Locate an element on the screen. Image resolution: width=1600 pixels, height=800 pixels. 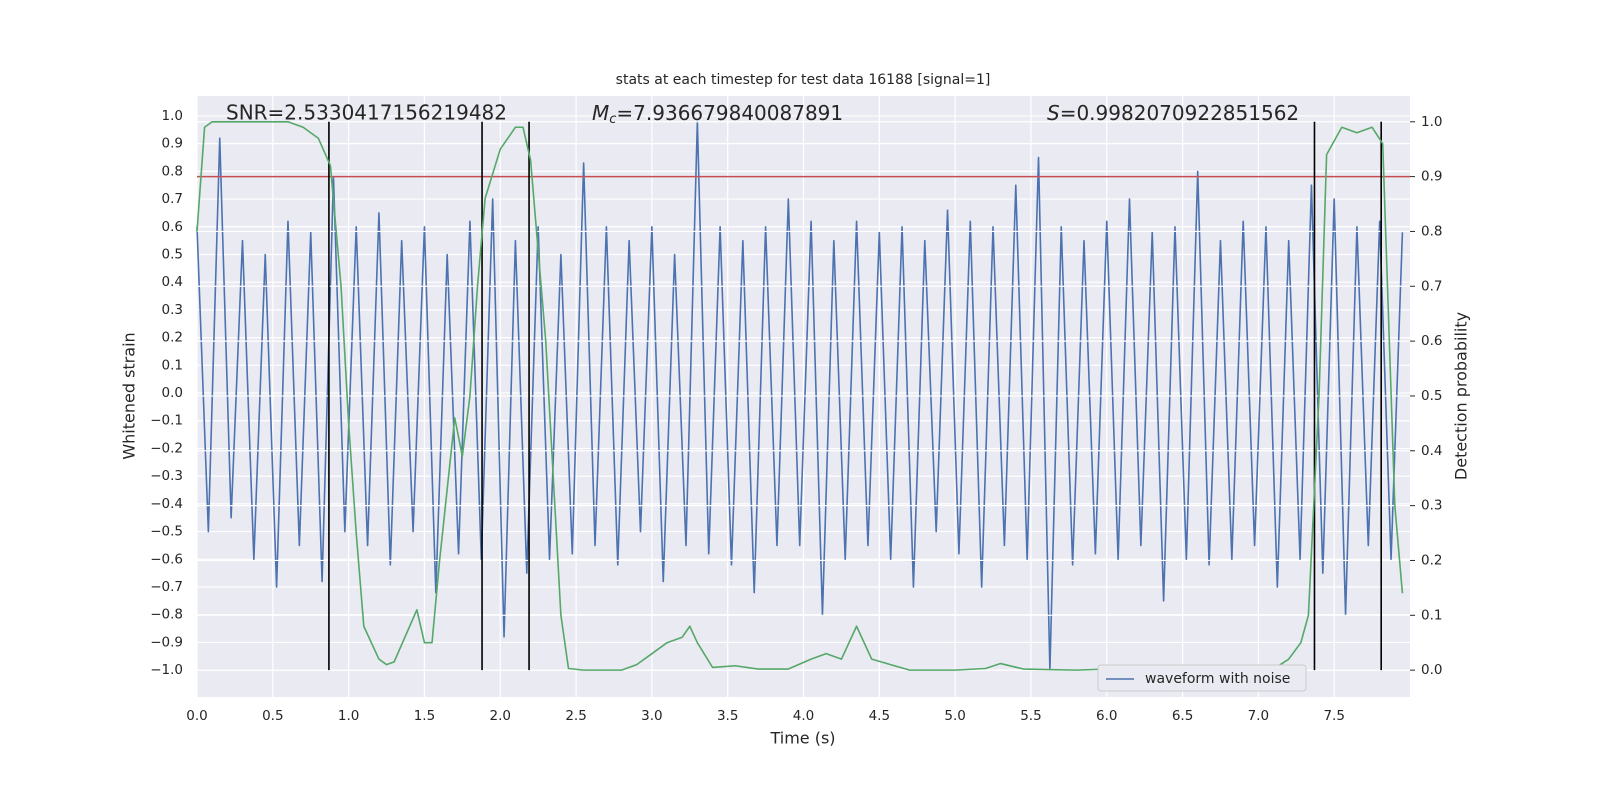
legend: waveform with noise is located at coordinates (1202, 678).